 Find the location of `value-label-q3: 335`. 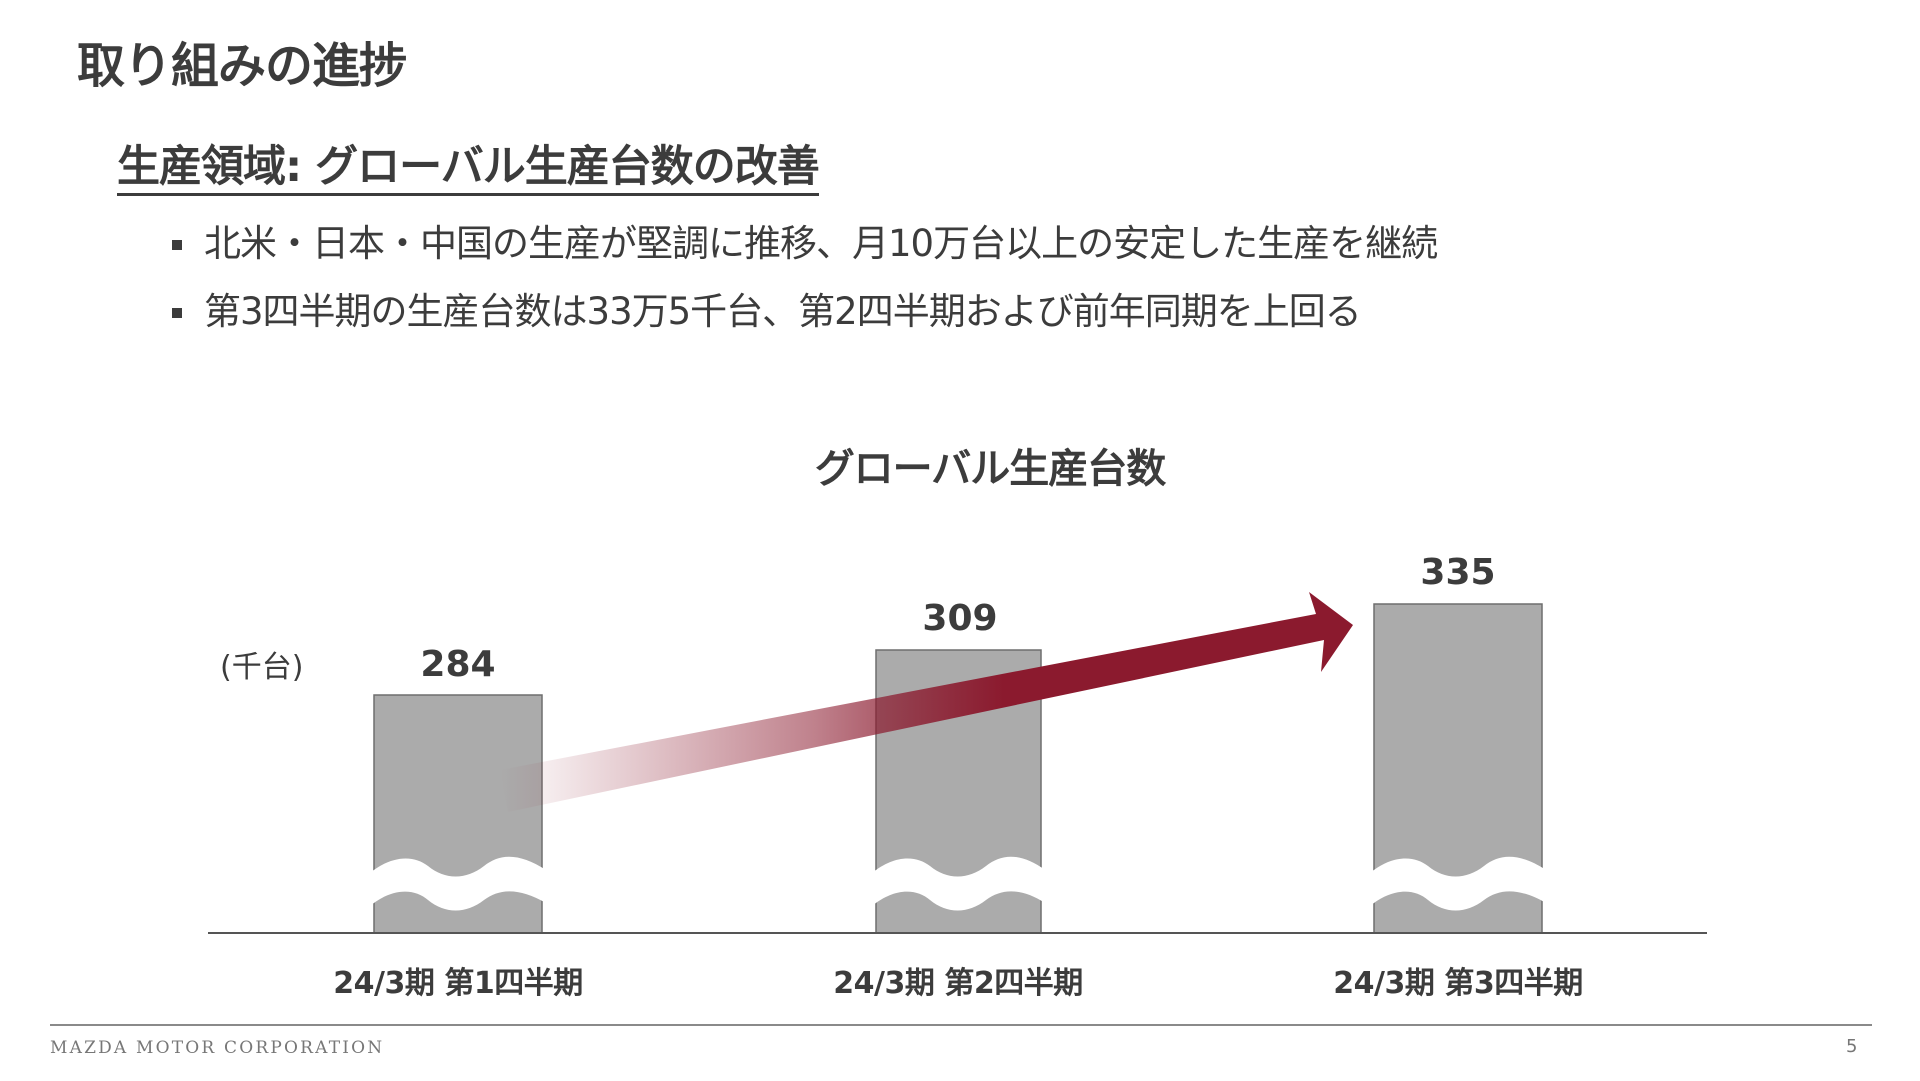

value-label-q3: 335 is located at coordinates (1458, 572).